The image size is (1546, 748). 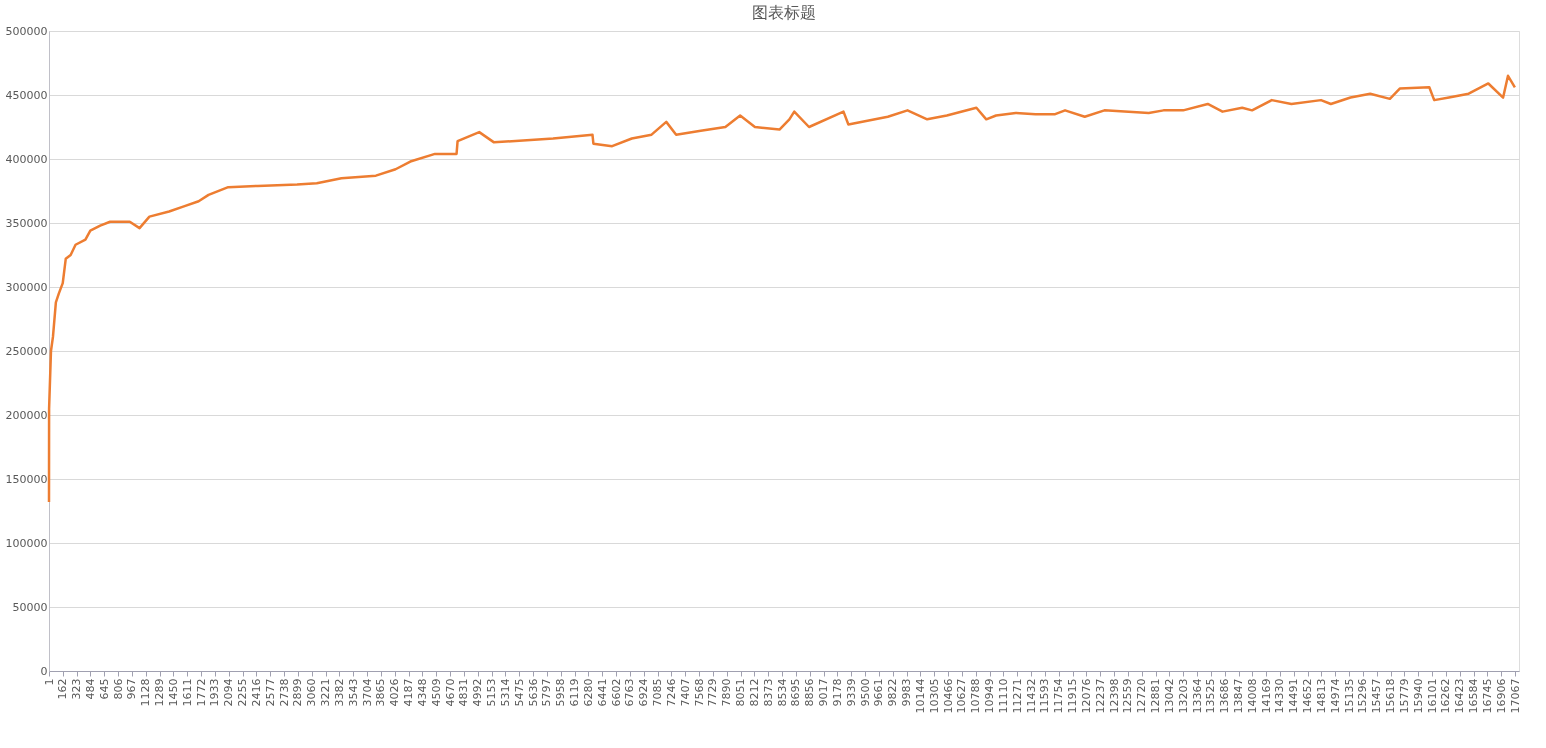 What do you see at coordinates (26, 95) in the screenshot?
I see `y-tick-label: 450000` at bounding box center [26, 95].